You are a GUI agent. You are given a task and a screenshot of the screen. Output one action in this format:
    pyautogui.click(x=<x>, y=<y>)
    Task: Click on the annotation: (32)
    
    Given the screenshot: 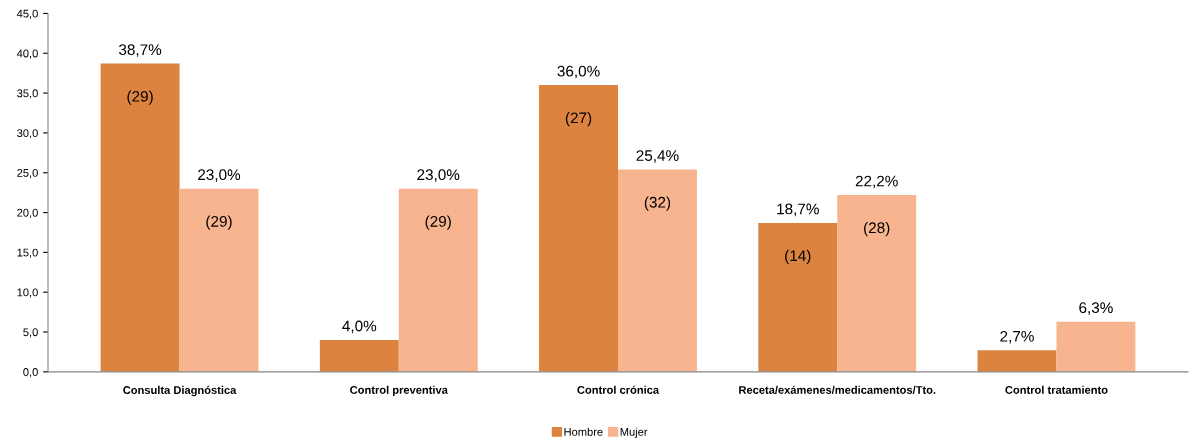 What is the action you would take?
    pyautogui.click(x=657, y=203)
    